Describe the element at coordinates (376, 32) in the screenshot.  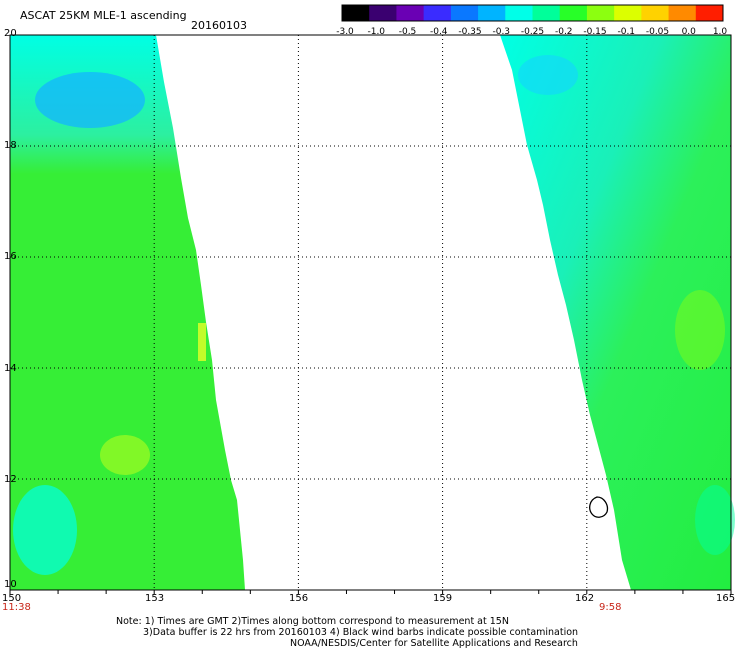
I see `colorbar-label: -1.0` at that location.